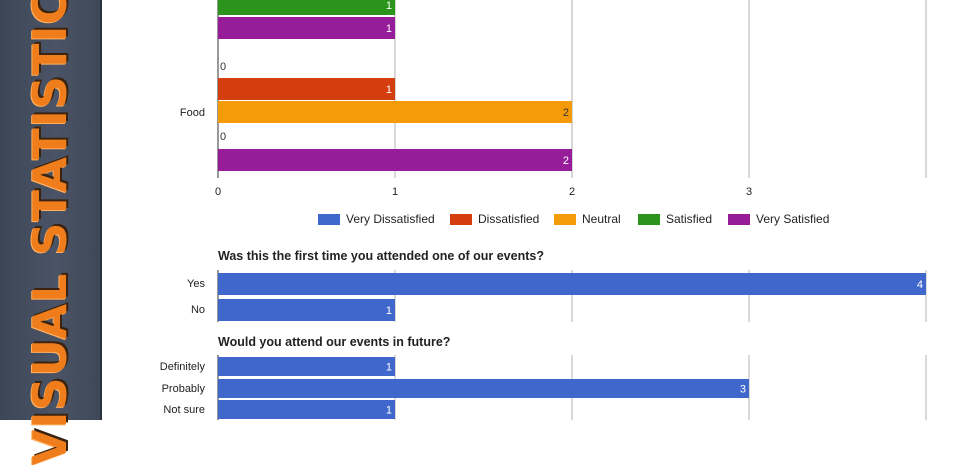 This screenshot has width=960, height=465. I want to click on bar-food-very-satisfied, so click(395, 160).